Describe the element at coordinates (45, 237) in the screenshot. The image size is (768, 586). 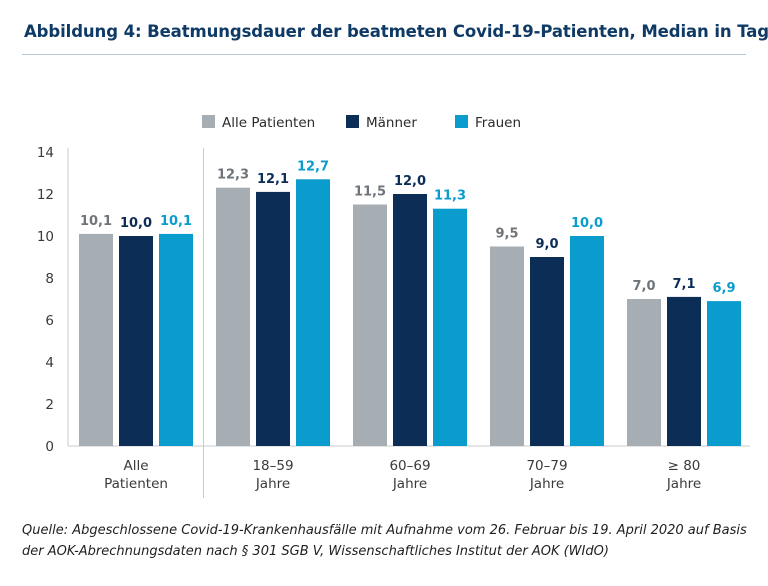
I see `y-tick-label: 10` at that location.